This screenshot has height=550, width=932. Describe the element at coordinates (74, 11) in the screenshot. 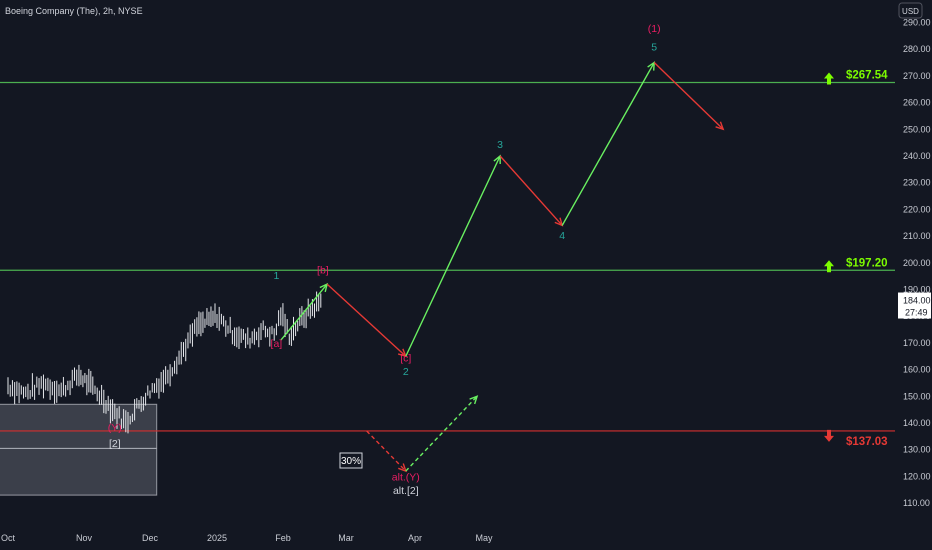

I see `symbol-title: Boeing Company (The), 2h, NYSE` at that location.